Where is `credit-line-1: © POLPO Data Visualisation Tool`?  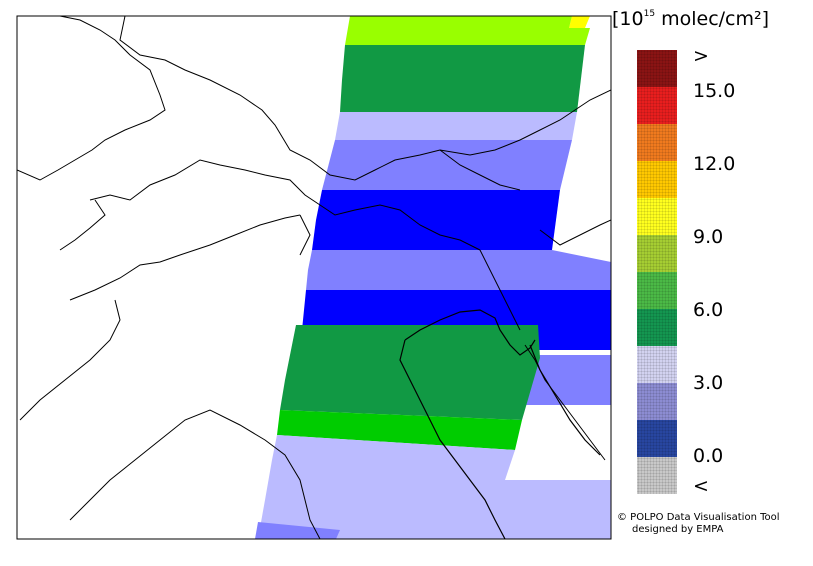 credit-line-1: © POLPO Data Visualisation Tool is located at coordinates (698, 517).